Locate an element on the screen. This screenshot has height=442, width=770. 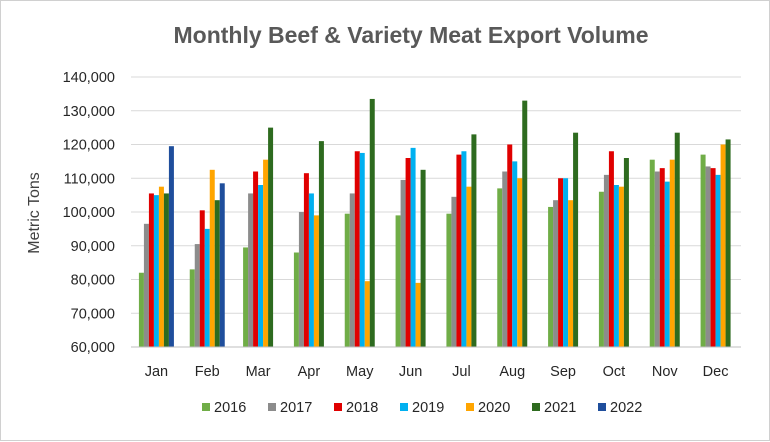
legend: 2016 2017 2018 2019 2020 2021 2022 is located at coordinates (422, 408).